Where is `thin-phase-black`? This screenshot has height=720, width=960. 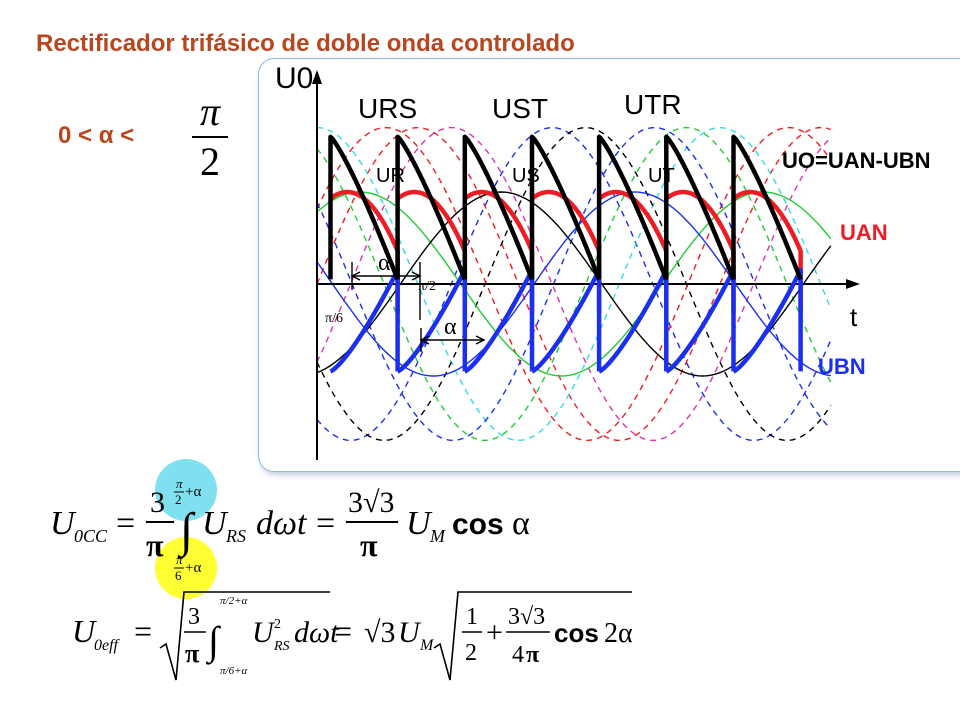 thin-phase-black is located at coordinates (574, 284).